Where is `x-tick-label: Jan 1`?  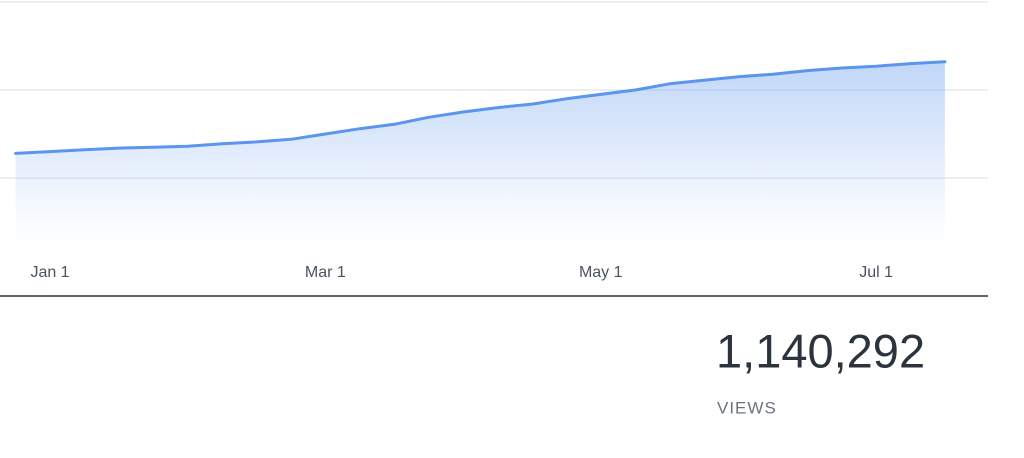
x-tick-label: Jan 1 is located at coordinates (49, 272).